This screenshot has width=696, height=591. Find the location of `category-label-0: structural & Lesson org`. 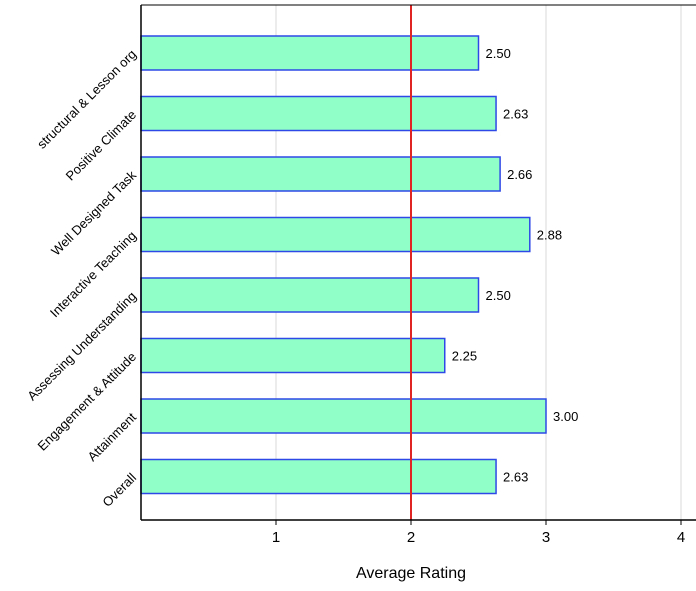

category-label-0: structural & Lesson org is located at coordinates (86, 99).